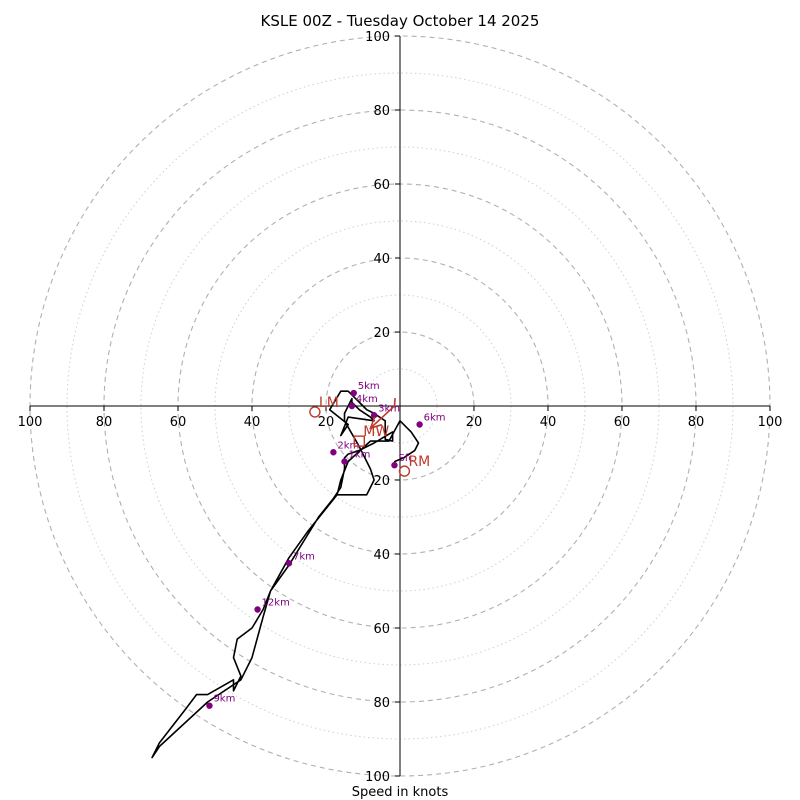  I want to click on y-tick-label-top-40: 40, so click(381, 259).